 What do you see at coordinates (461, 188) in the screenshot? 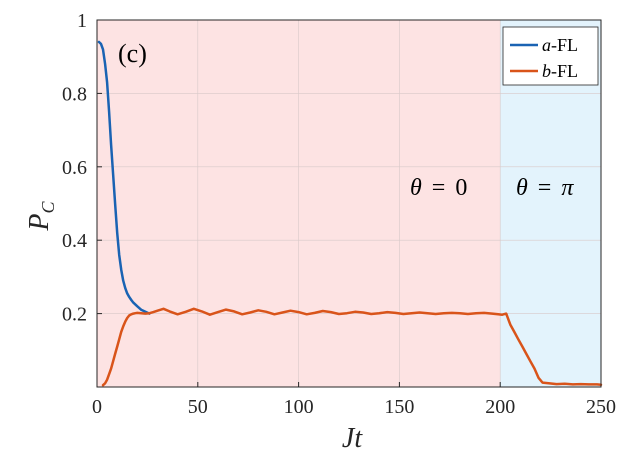
I see `region-label-theta-zero-value: 0` at bounding box center [461, 188].